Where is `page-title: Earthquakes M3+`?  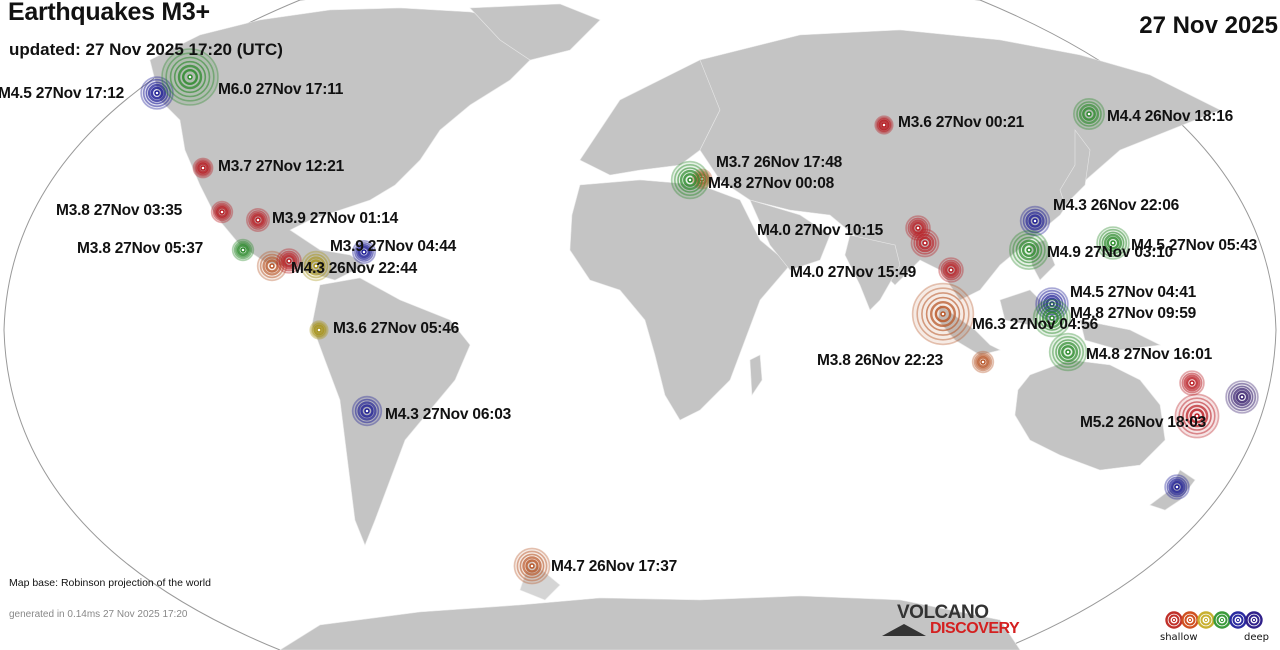
page-title: Earthquakes M3+ is located at coordinates (109, 13).